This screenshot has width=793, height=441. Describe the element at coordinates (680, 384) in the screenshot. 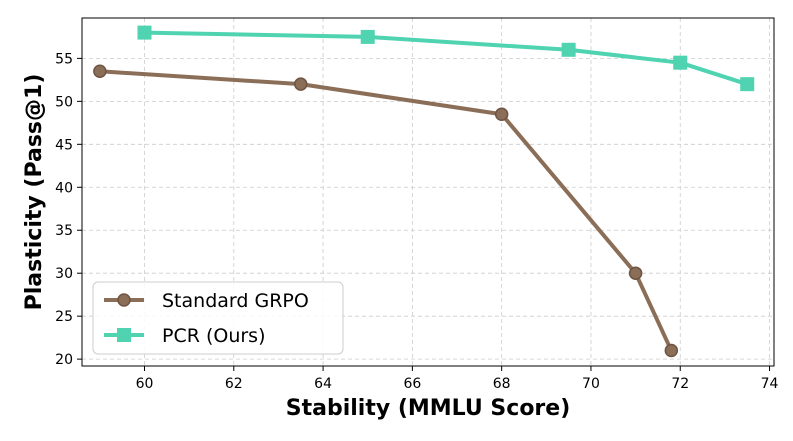

I see `x-tick-label: 72` at that location.